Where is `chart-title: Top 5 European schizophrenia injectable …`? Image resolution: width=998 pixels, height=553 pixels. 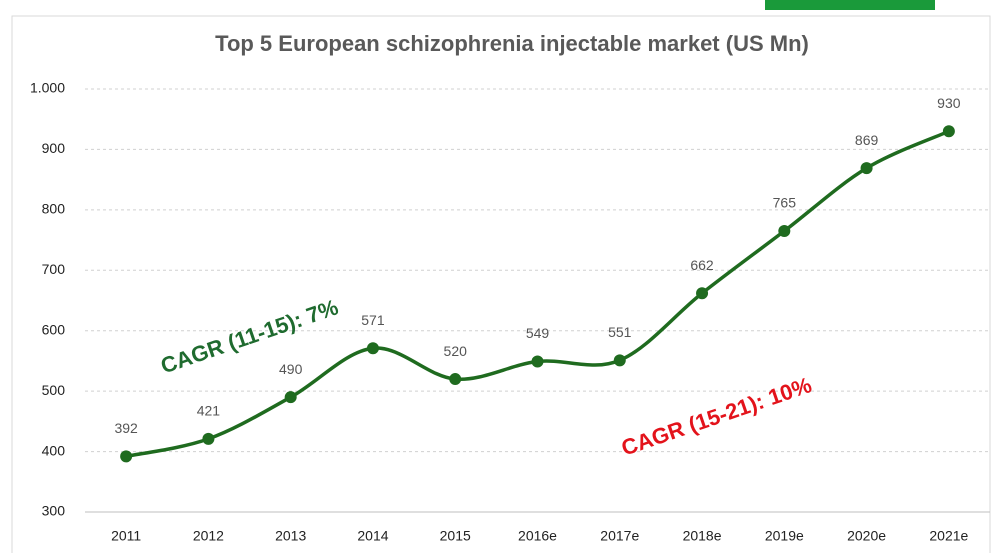 chart-title: Top 5 European schizophrenia injectable … is located at coordinates (512, 43).